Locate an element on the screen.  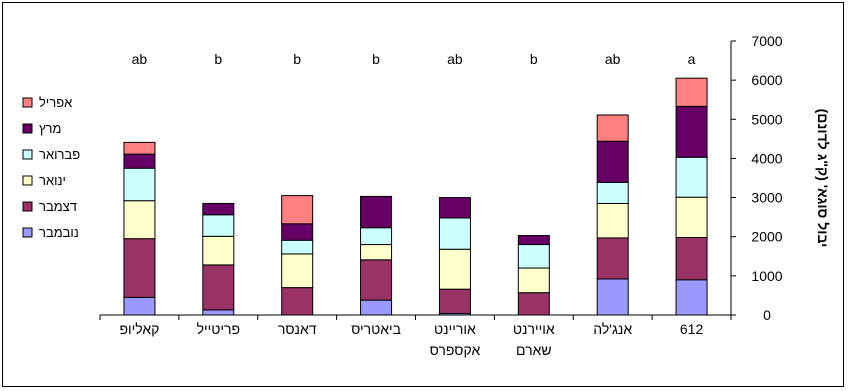
x-category-label: דאנסר is located at coordinates (297, 329).